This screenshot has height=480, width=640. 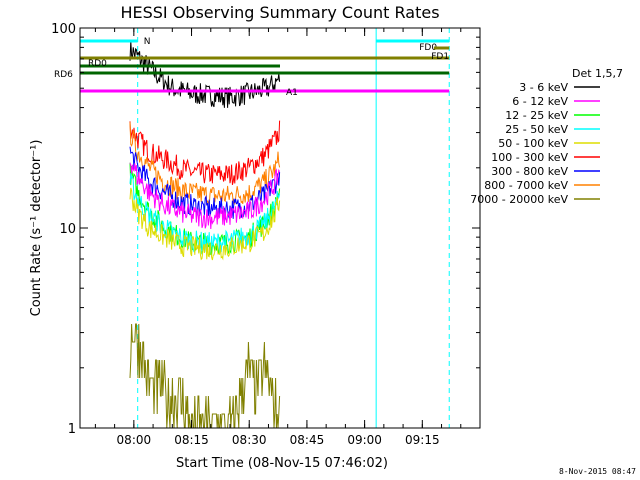 What do you see at coordinates (526, 185) in the screenshot?
I see `legend-label-7: 800 - 7000 keV` at bounding box center [526, 185].